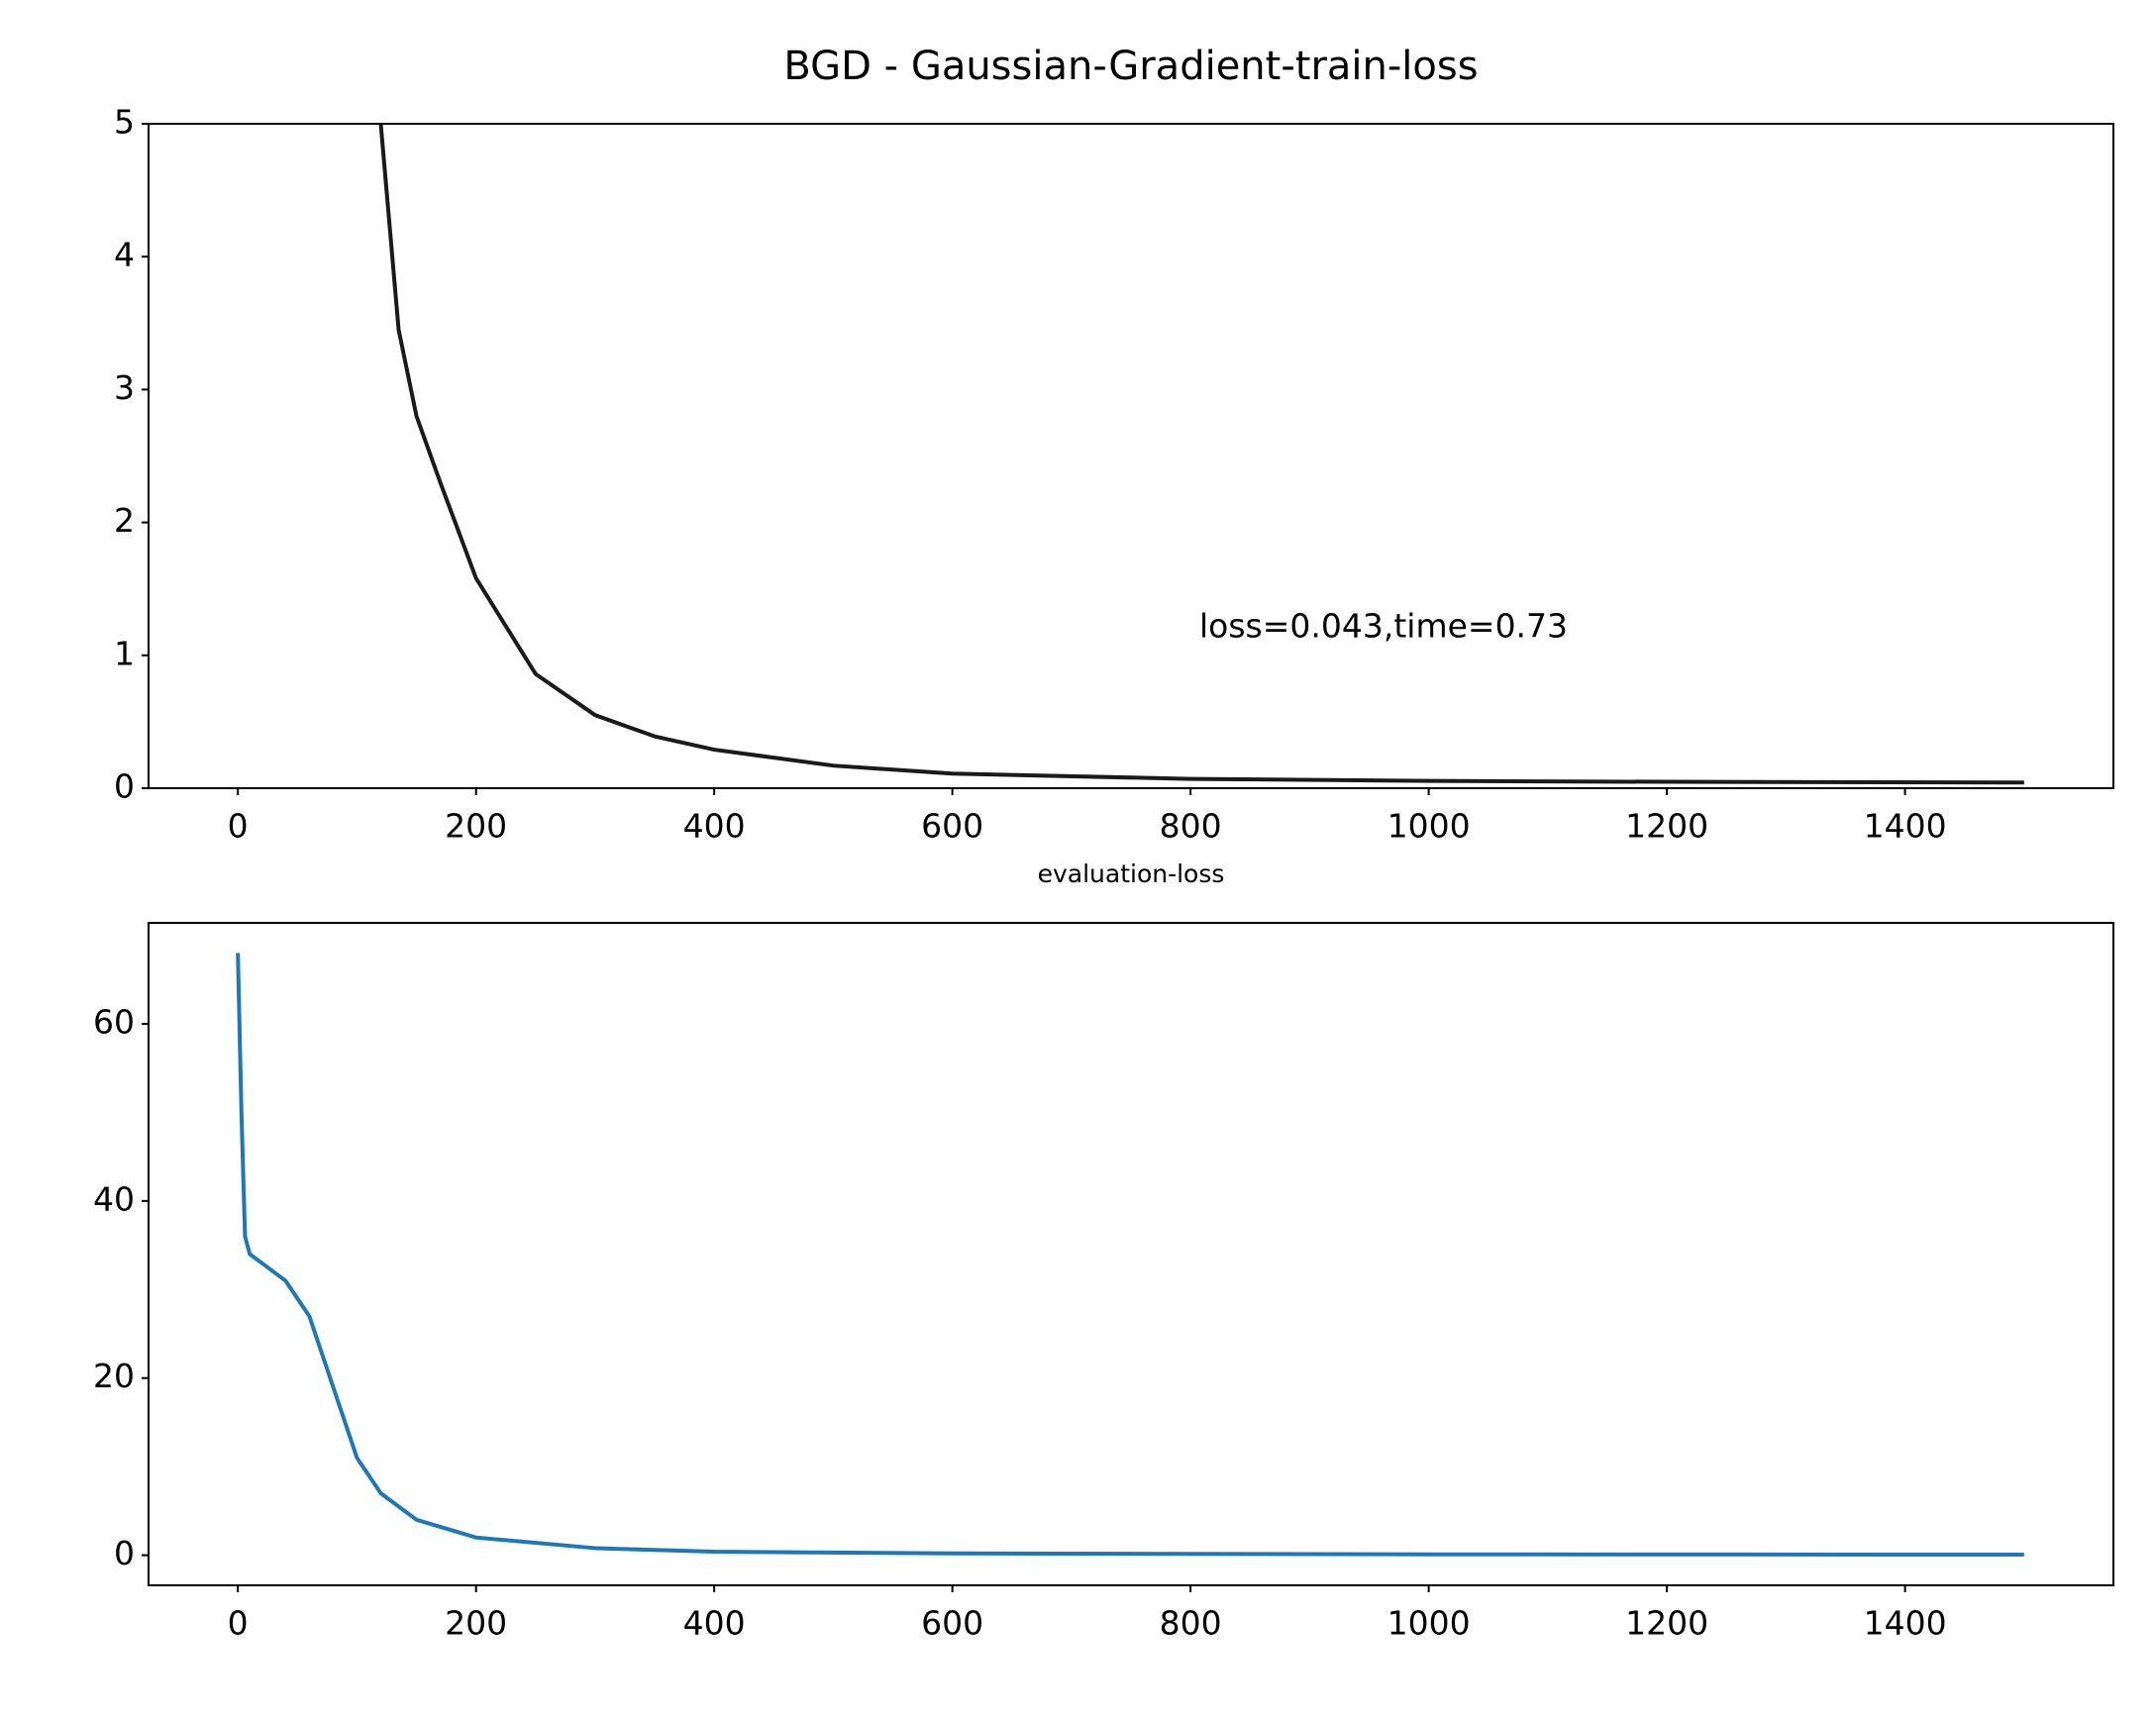  I want to click on y-tick-label: 40, so click(114, 1198).